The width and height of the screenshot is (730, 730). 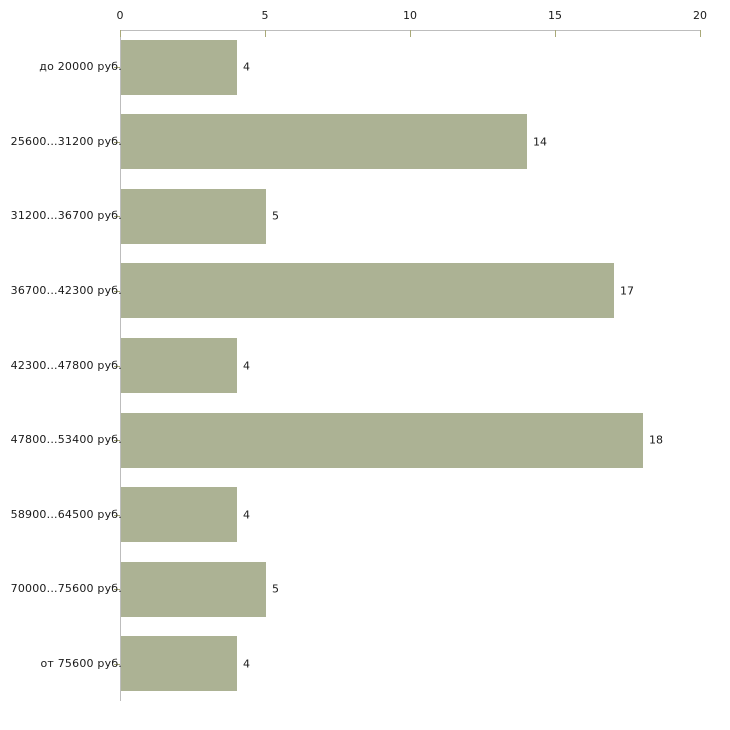 What do you see at coordinates (81, 663) in the screenshot?
I see `category-label: от 75600 руб.` at bounding box center [81, 663].